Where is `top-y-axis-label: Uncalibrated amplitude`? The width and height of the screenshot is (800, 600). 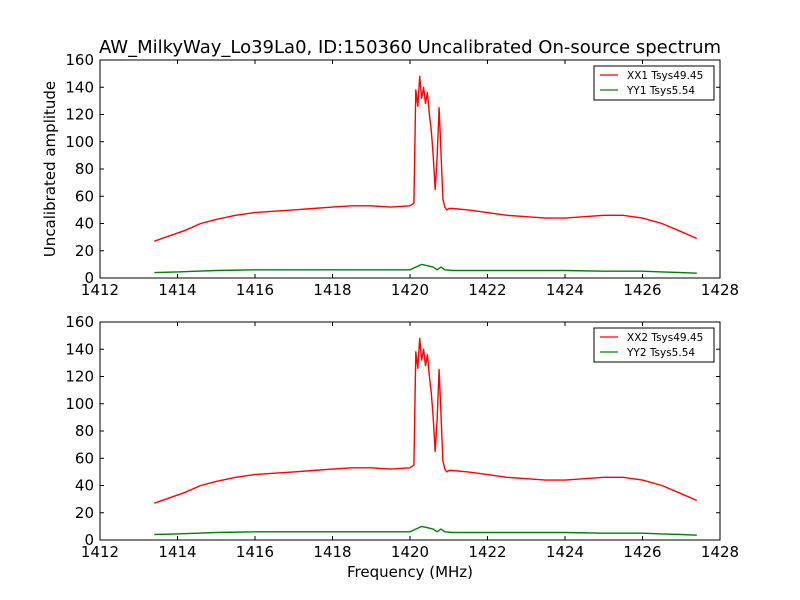
top-y-axis-label: Uncalibrated amplitude is located at coordinates (50, 169).